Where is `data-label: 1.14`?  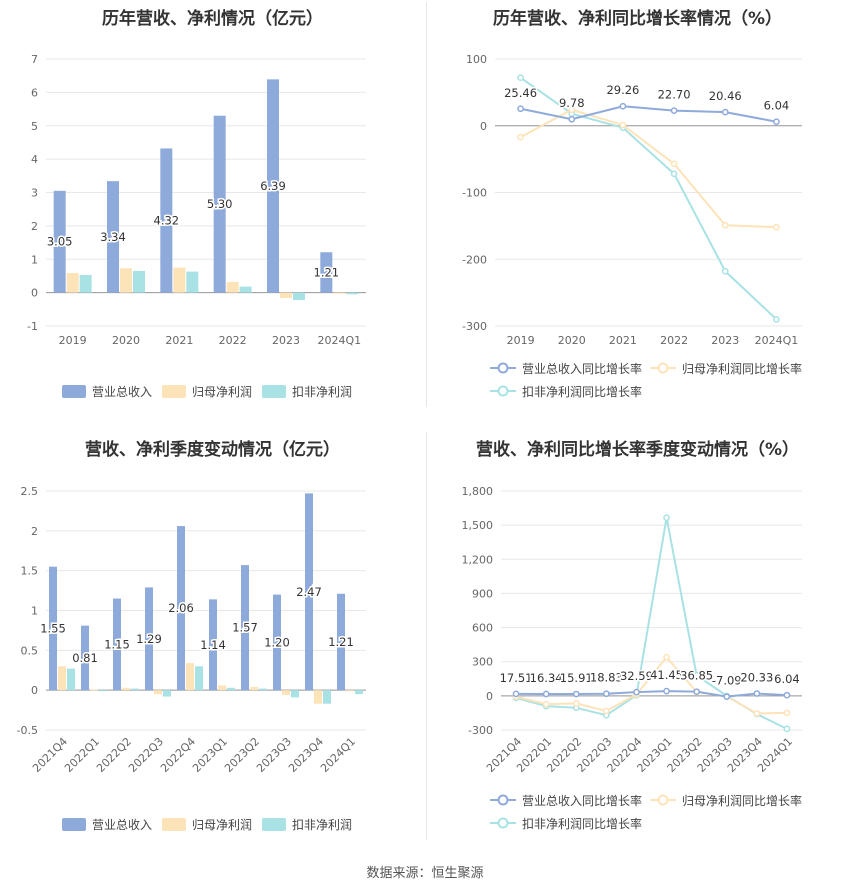 data-label: 1.14 is located at coordinates (213, 645).